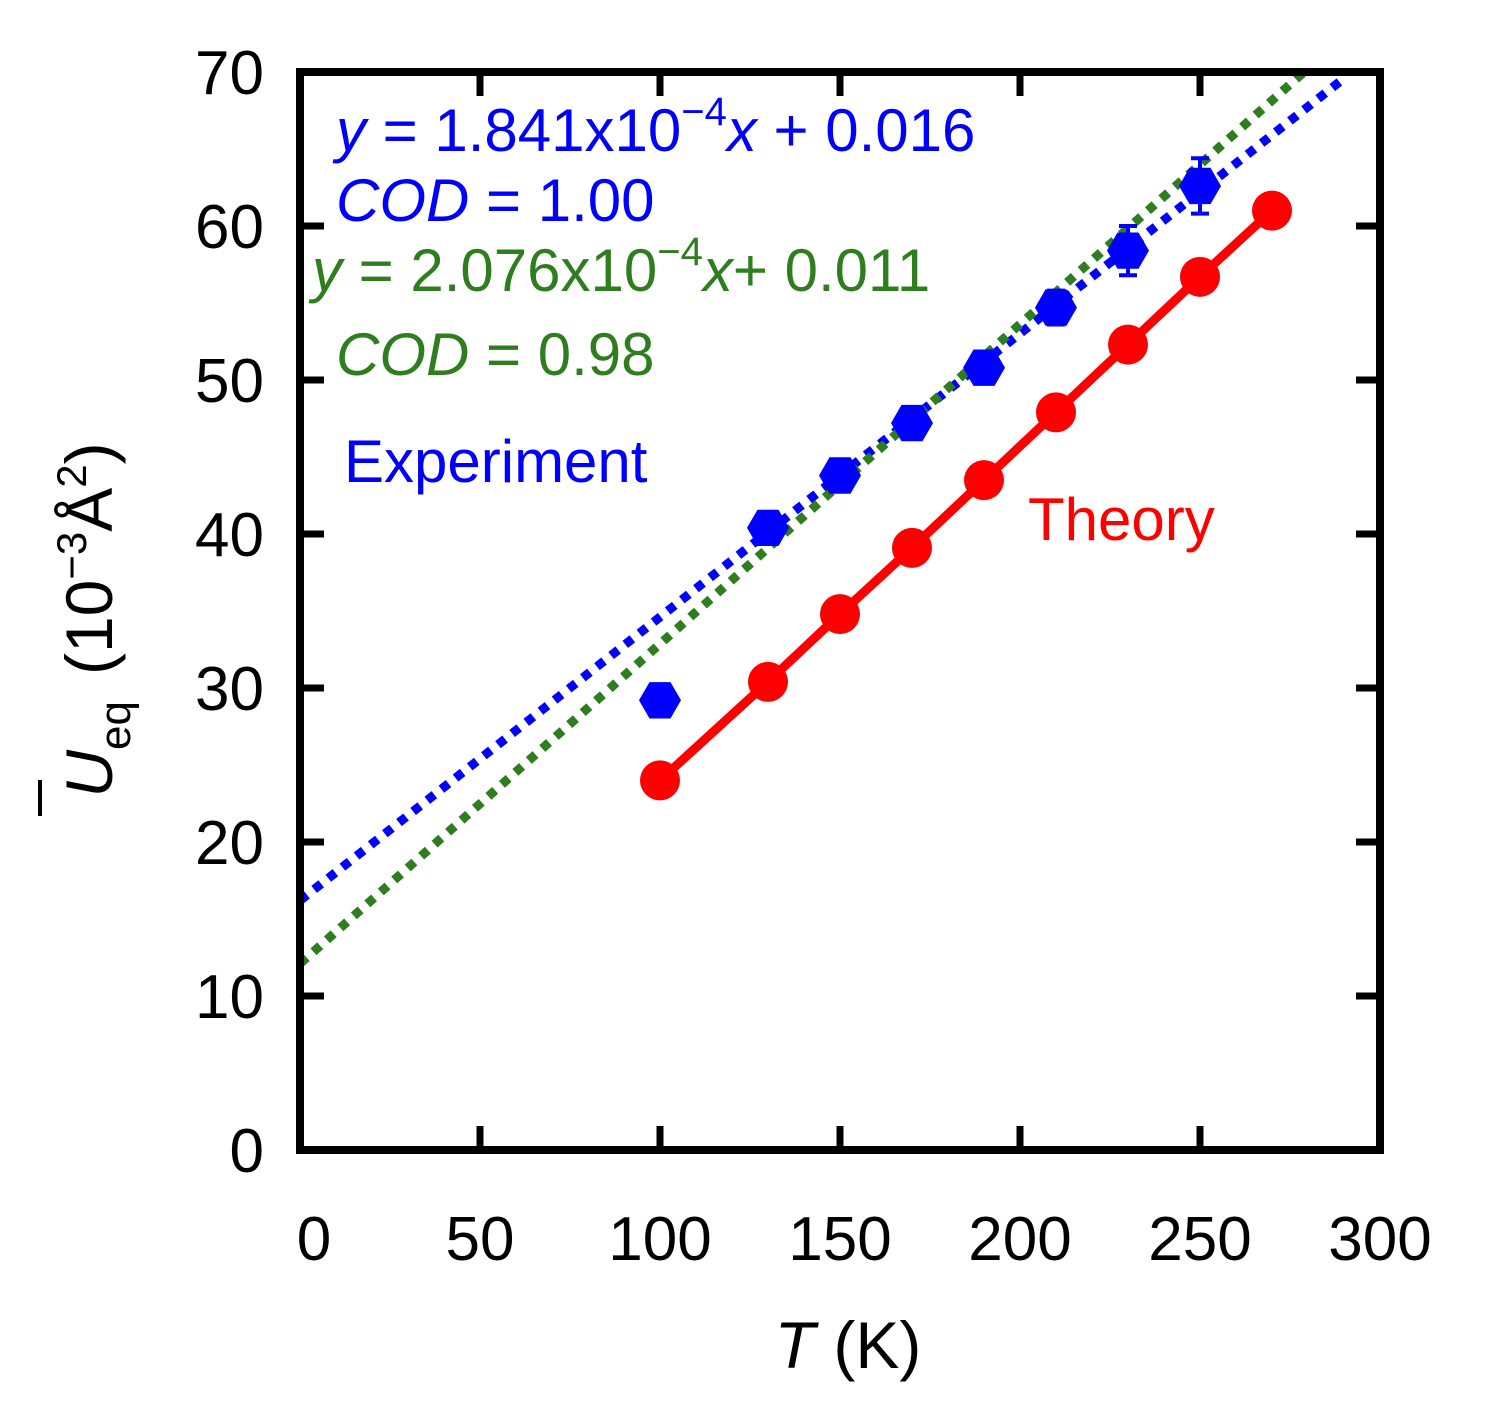 The height and width of the screenshot is (1407, 1490). I want to click on x-axis-unit: (K), so click(868, 1345).